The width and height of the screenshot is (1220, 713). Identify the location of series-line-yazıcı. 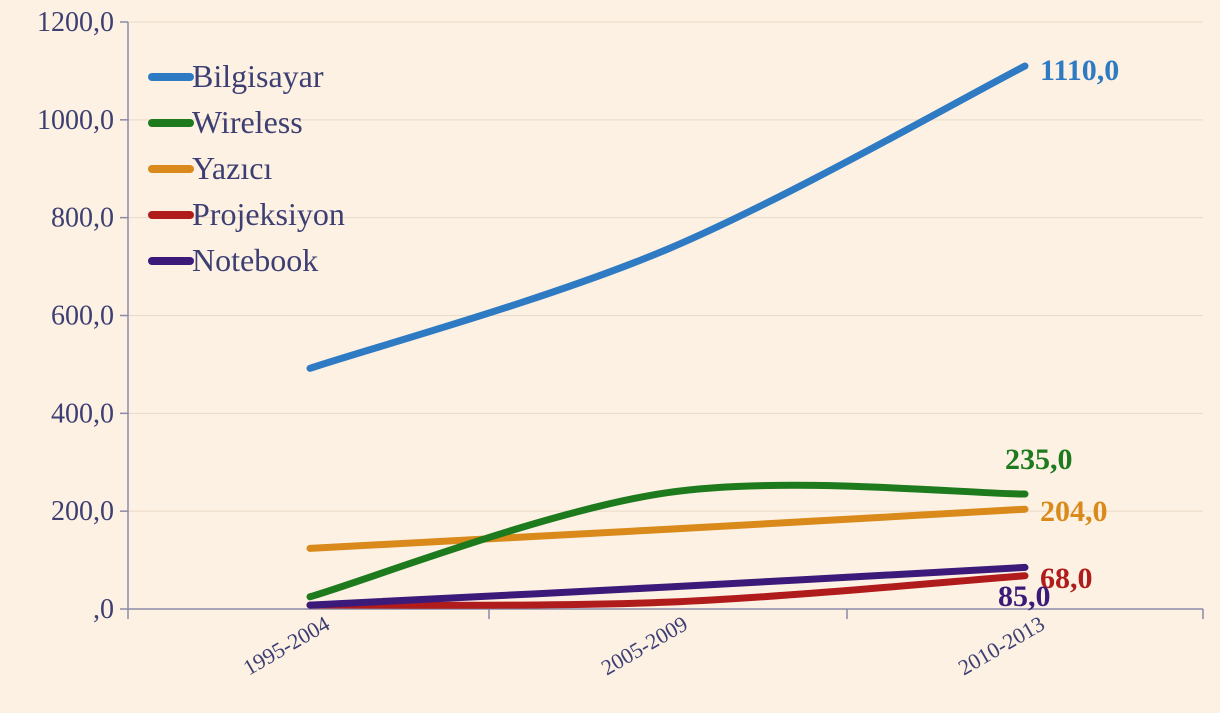
(667, 528).